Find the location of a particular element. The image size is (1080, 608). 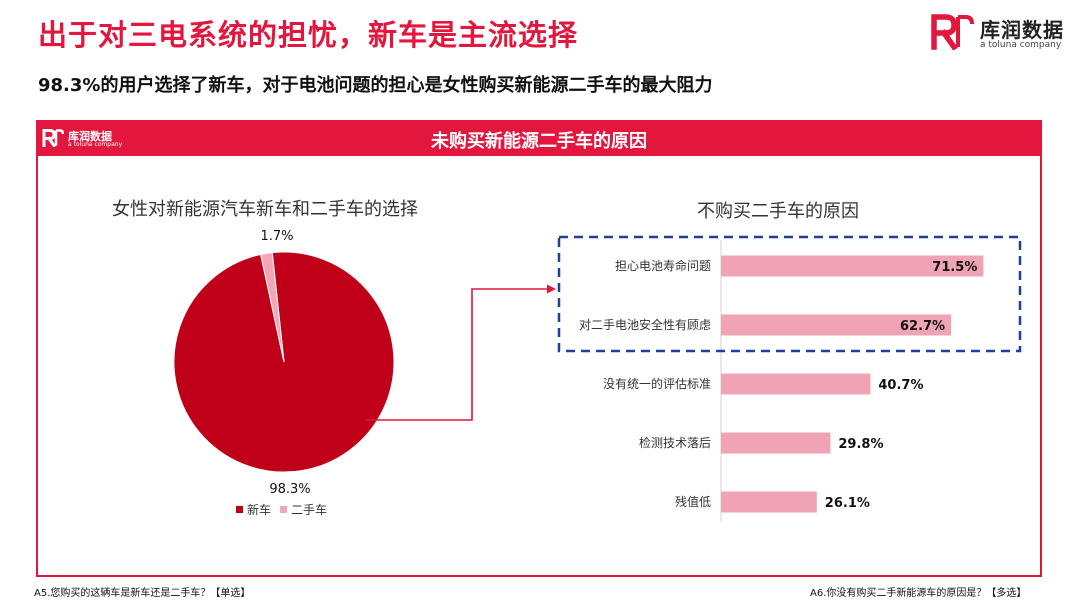

panel-logo-tagline: a toluna company is located at coordinates (95, 144).